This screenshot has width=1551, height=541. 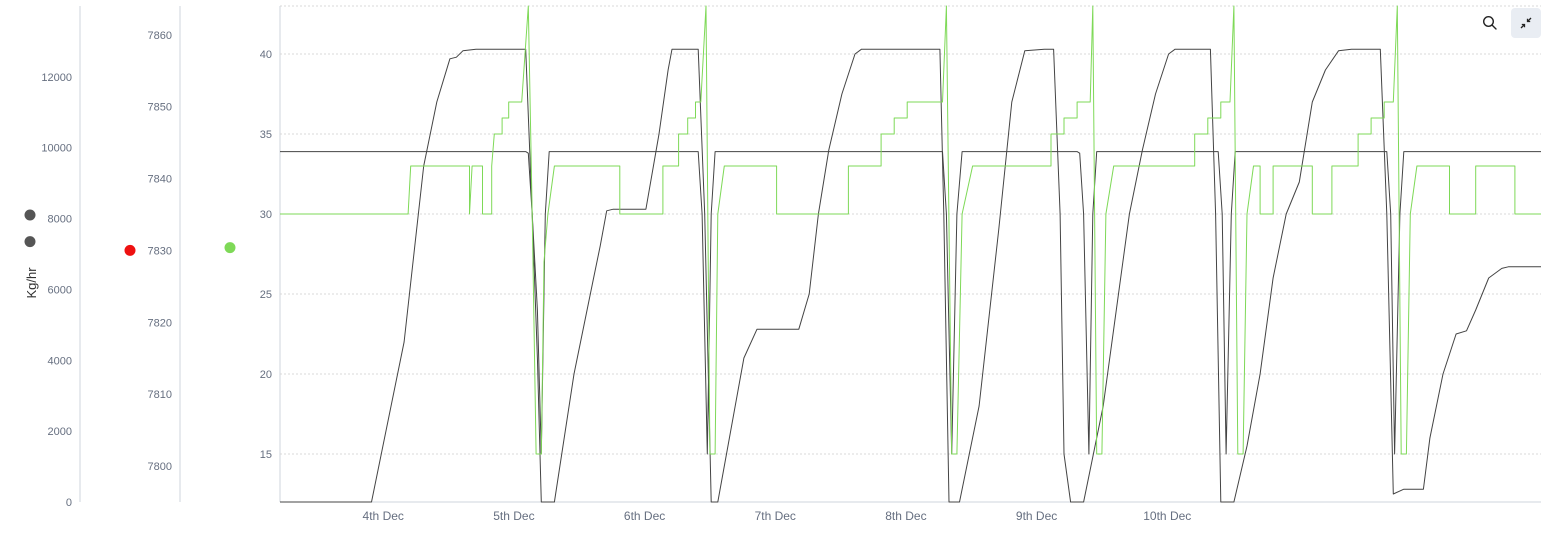 I want to click on axis-marker-mid, so click(x=130, y=250).